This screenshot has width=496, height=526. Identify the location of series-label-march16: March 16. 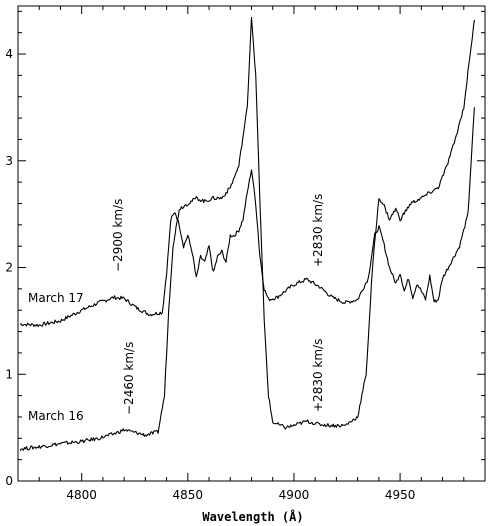
(56, 416).